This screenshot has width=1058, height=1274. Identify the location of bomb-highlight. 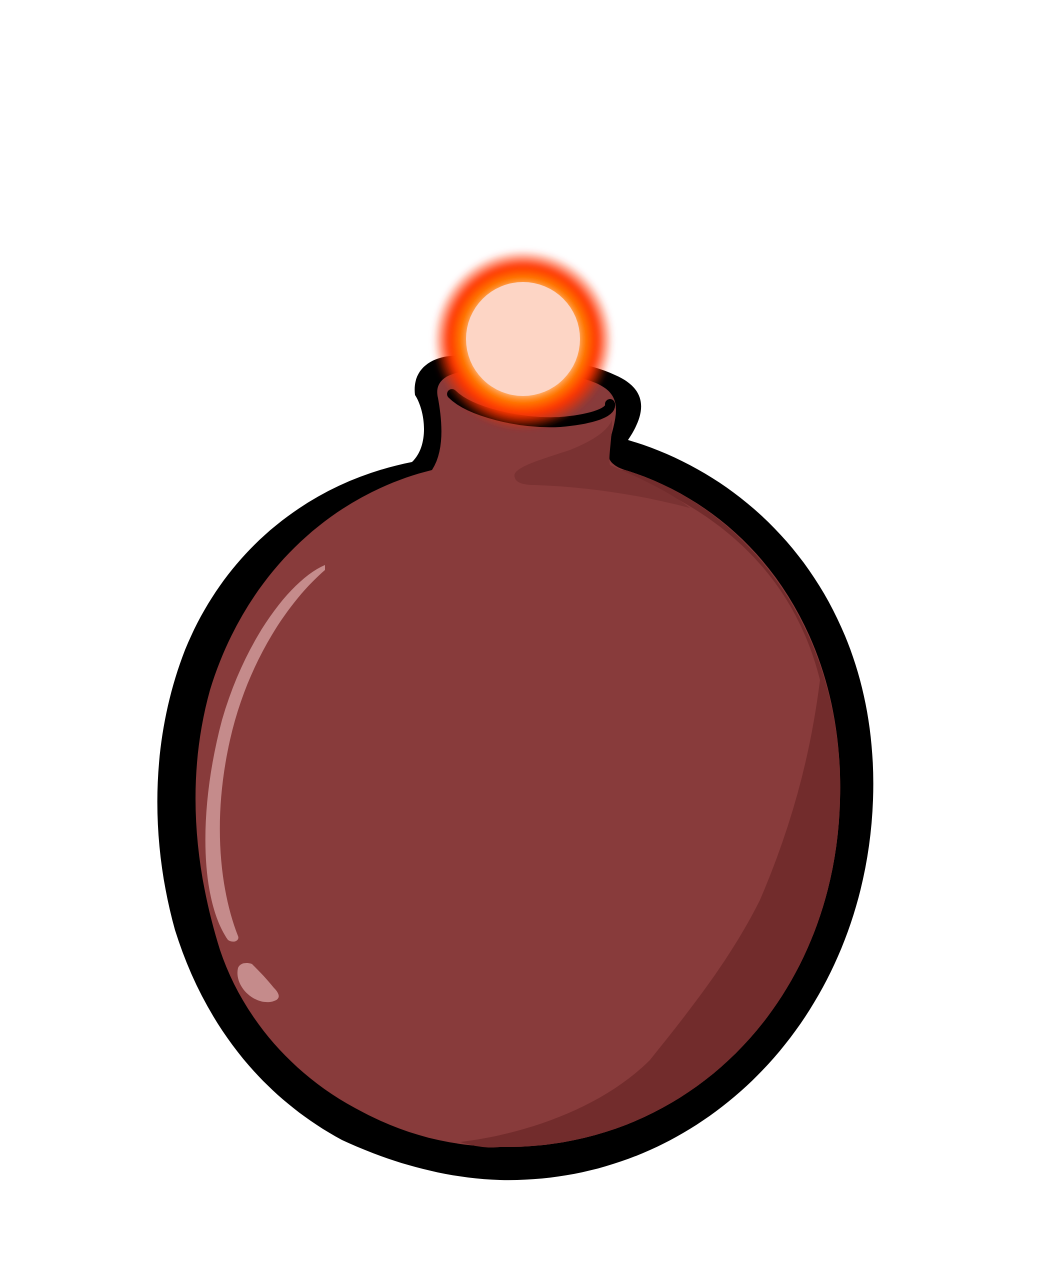
(265, 753).